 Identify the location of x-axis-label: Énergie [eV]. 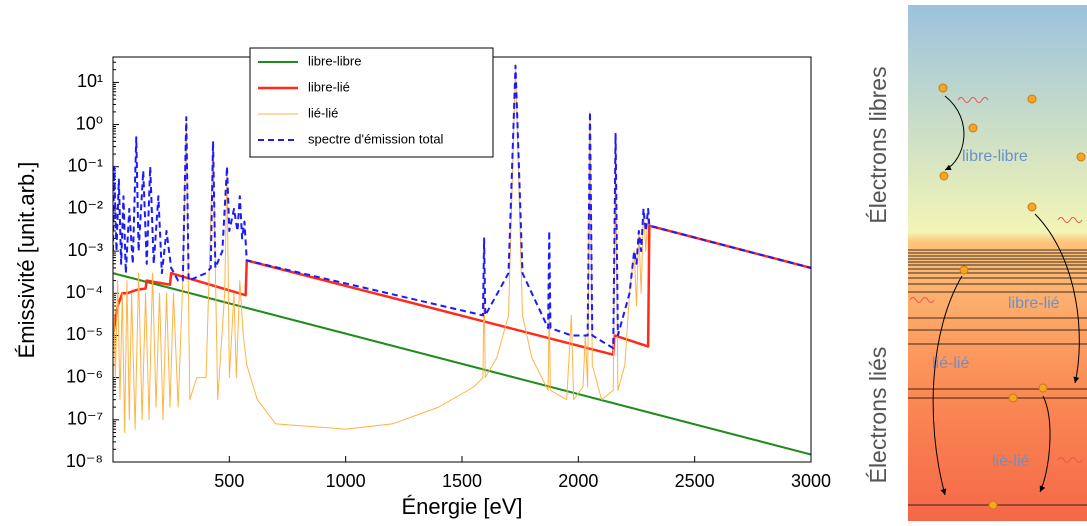
(461, 506).